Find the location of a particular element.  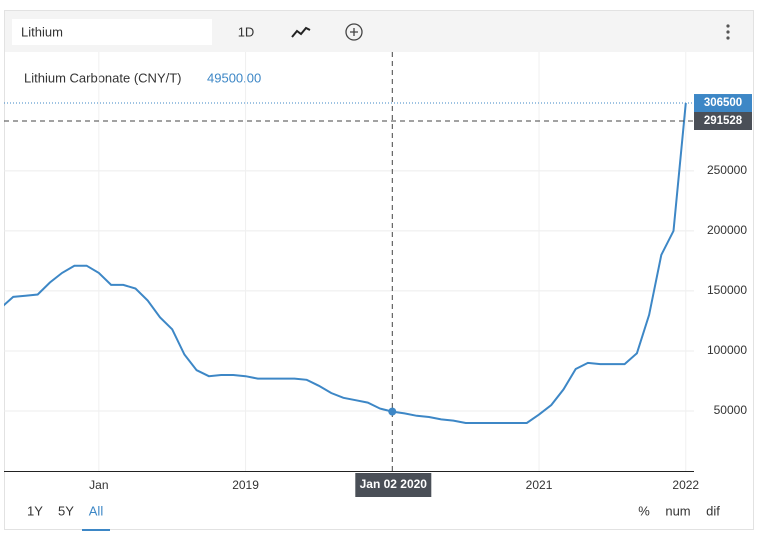

compare-plus is located at coordinates (354, 32).